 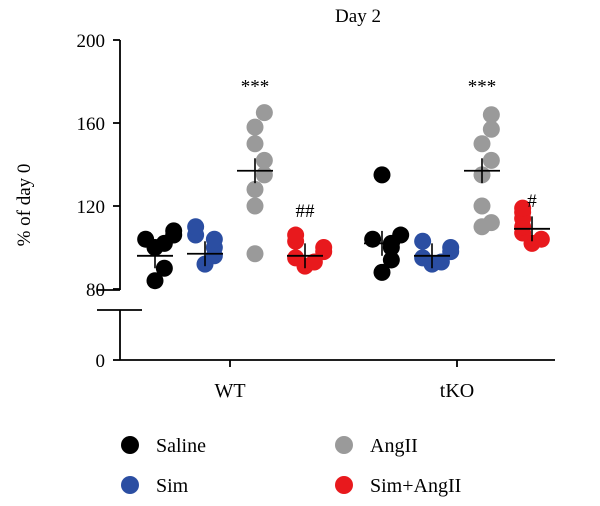 I want to click on y-axis-label: % of day 0, so click(x=24, y=205).